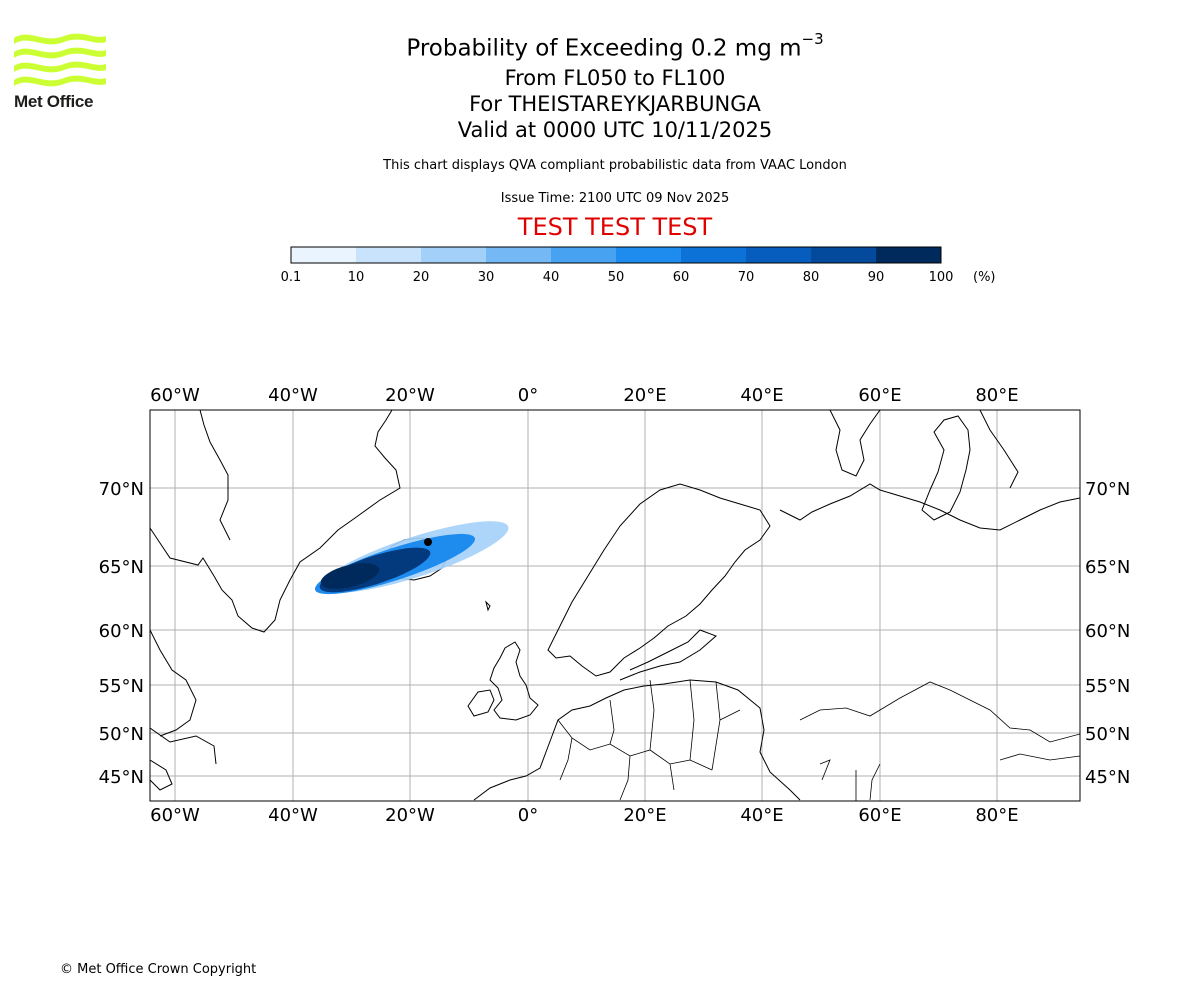 This screenshot has height=1000, width=1200. I want to click on colorbar-tick-label: 40, so click(551, 277).